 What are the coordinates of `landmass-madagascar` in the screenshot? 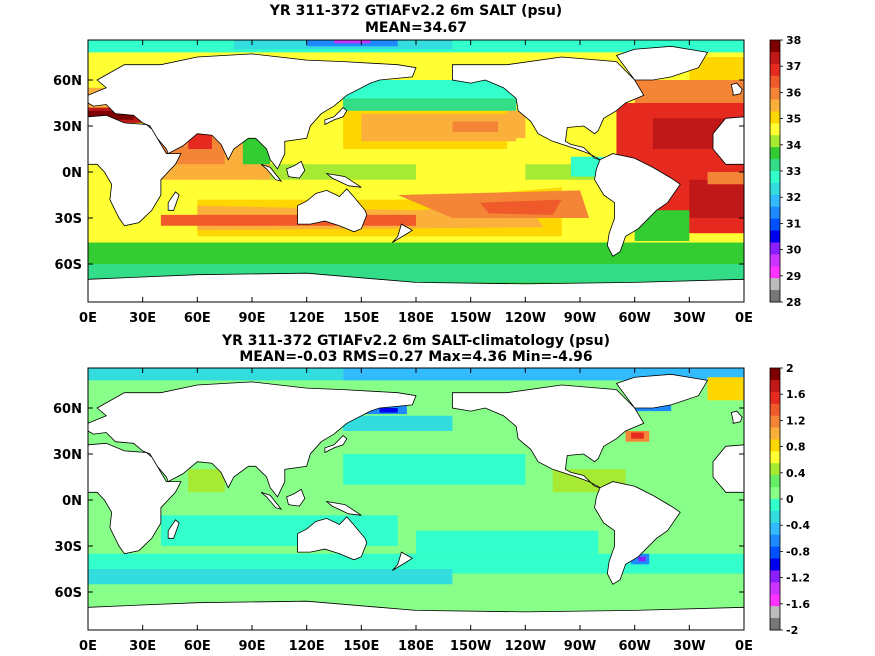 It's located at (173, 201).